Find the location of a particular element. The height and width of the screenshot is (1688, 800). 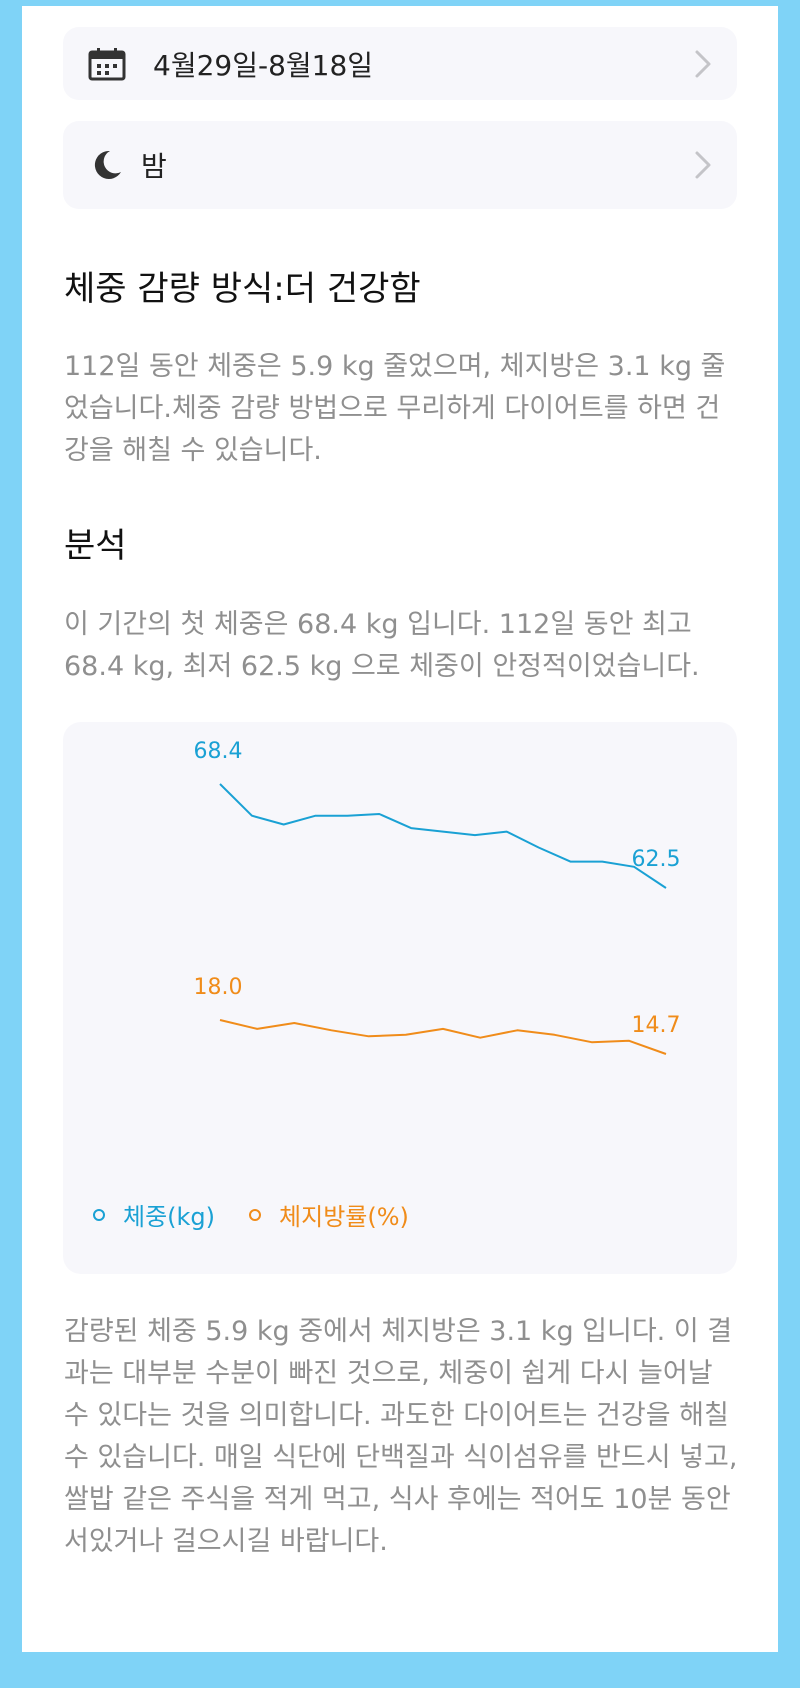

time-of-day-label: 밤 is located at coordinates (154, 166).